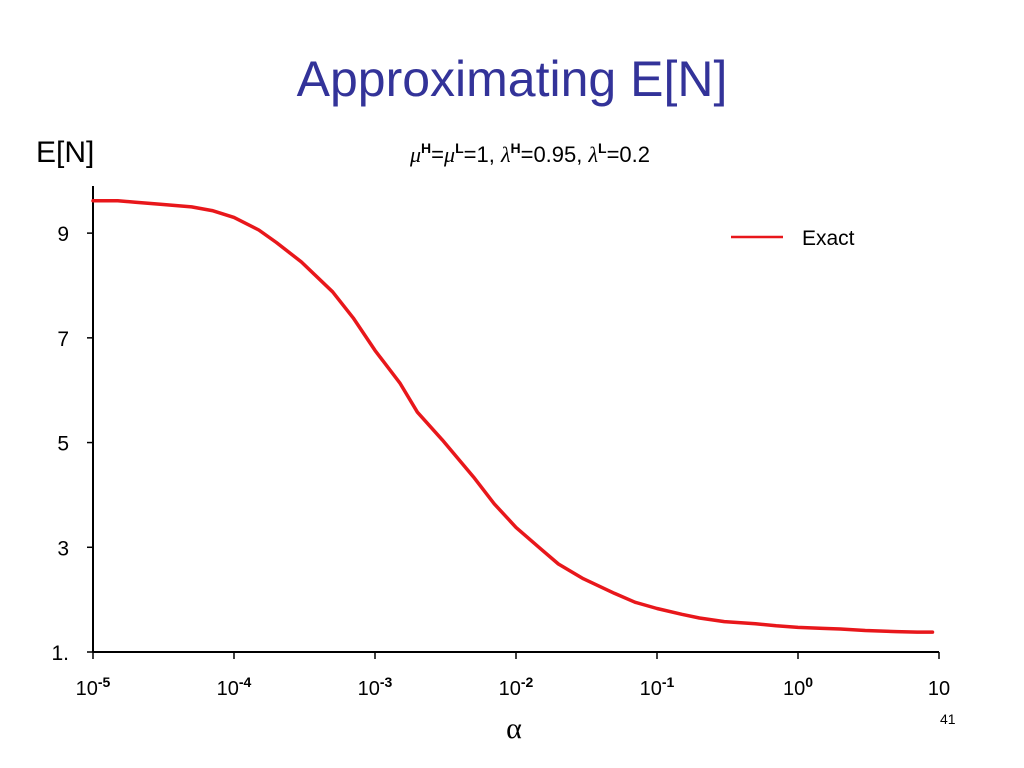 The height and width of the screenshot is (768, 1024). What do you see at coordinates (554, 154) in the screenshot?
I see `value-text: =0.95,` at bounding box center [554, 154].